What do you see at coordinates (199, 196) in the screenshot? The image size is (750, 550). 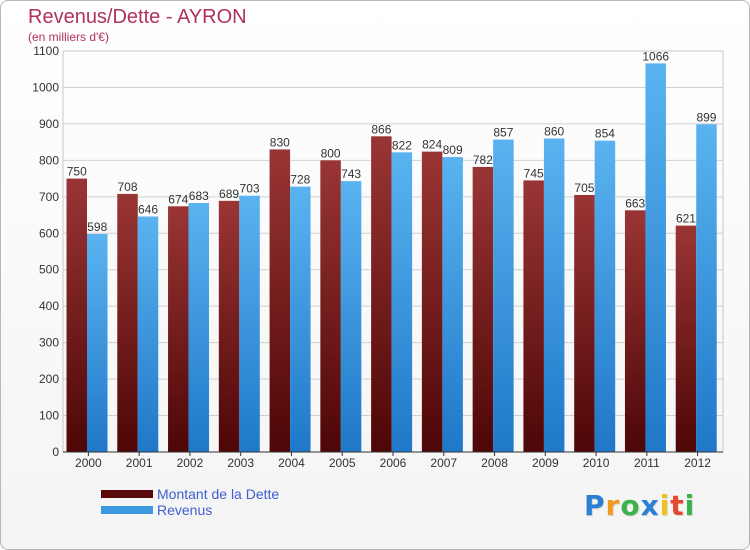 I see `data-label-revenus: 683` at bounding box center [199, 196].